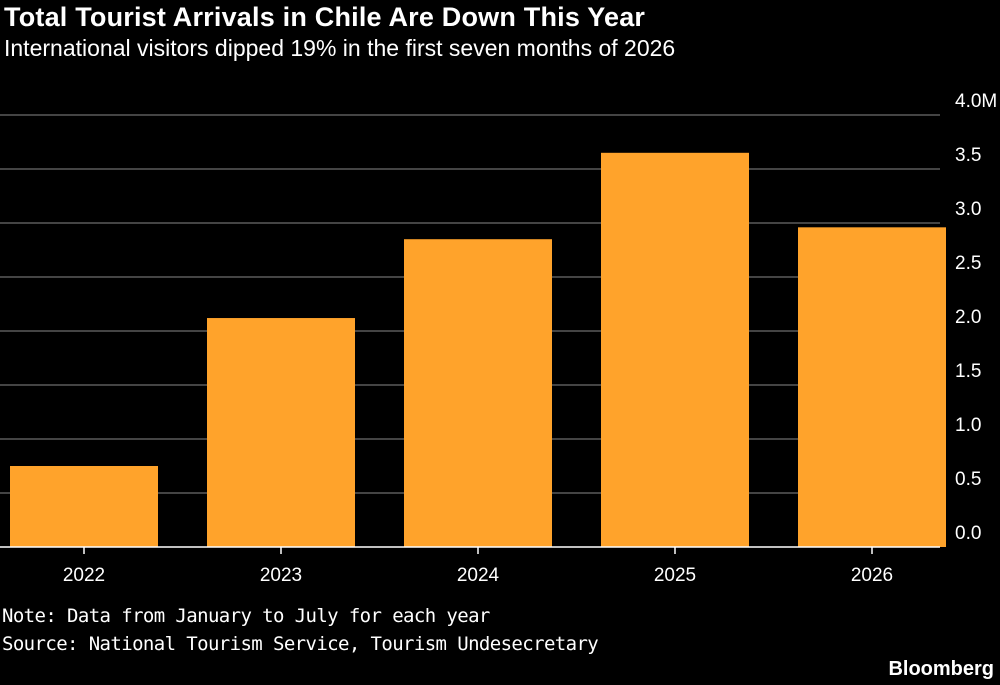 This screenshot has height=685, width=1000. What do you see at coordinates (968, 317) in the screenshot?
I see `y-tick-label: 2.0` at bounding box center [968, 317].